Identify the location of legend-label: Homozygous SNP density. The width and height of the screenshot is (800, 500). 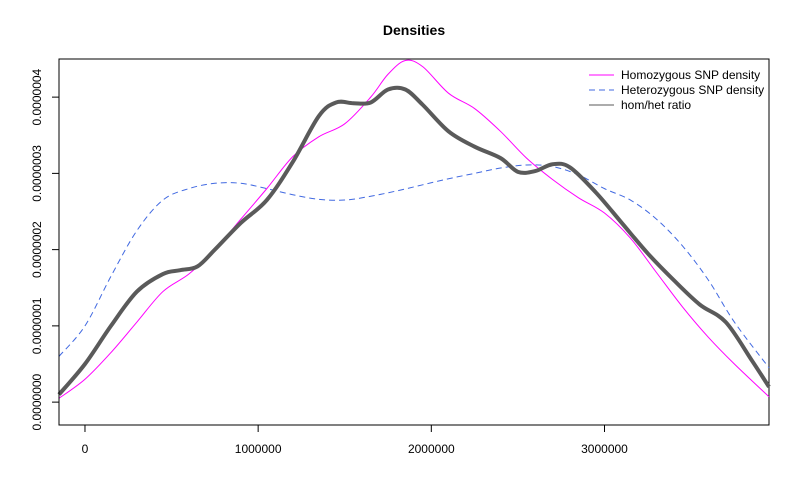
(690, 75).